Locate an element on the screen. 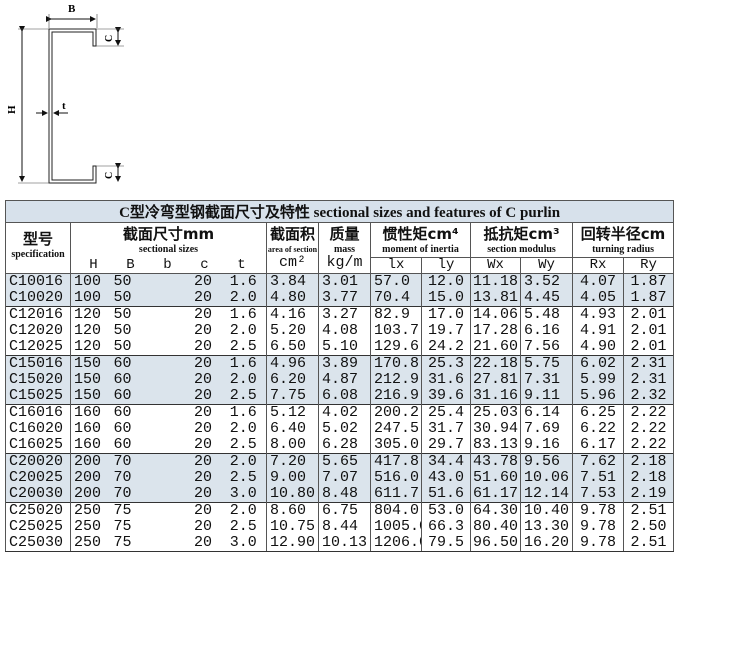  cell-iy: 34.4 is located at coordinates (446, 461).